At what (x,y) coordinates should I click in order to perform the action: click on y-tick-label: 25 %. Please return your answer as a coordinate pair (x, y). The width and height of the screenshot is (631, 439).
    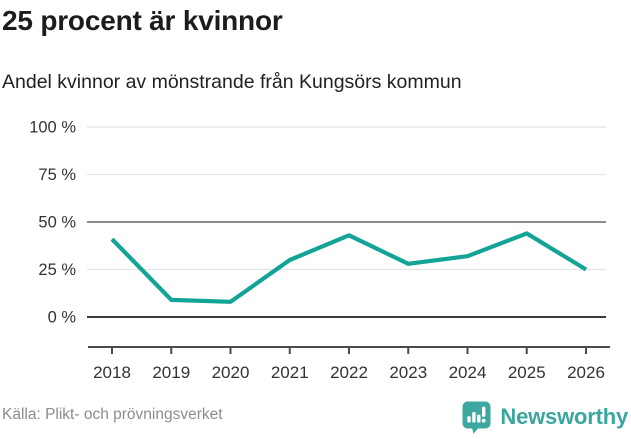
    Looking at the image, I should click on (57, 270).